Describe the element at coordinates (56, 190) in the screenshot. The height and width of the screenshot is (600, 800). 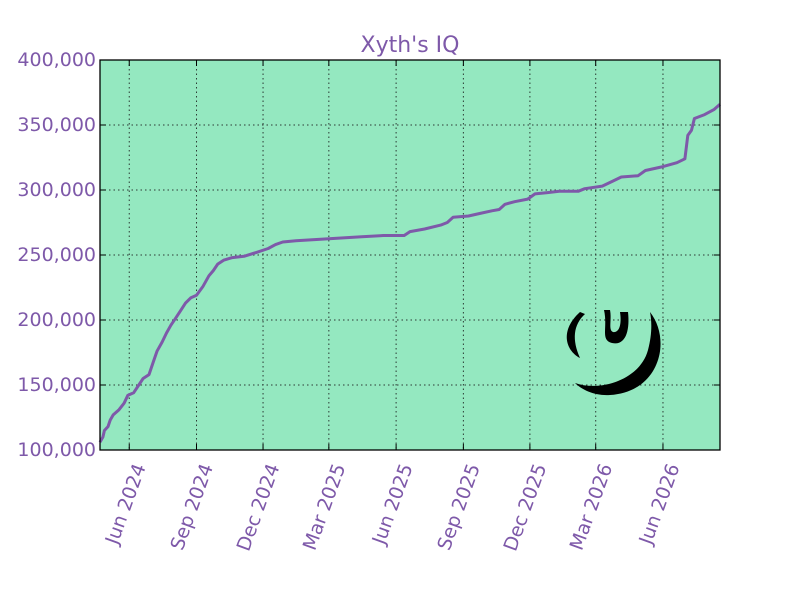
I see `y-tick-label: 300,000` at that location.